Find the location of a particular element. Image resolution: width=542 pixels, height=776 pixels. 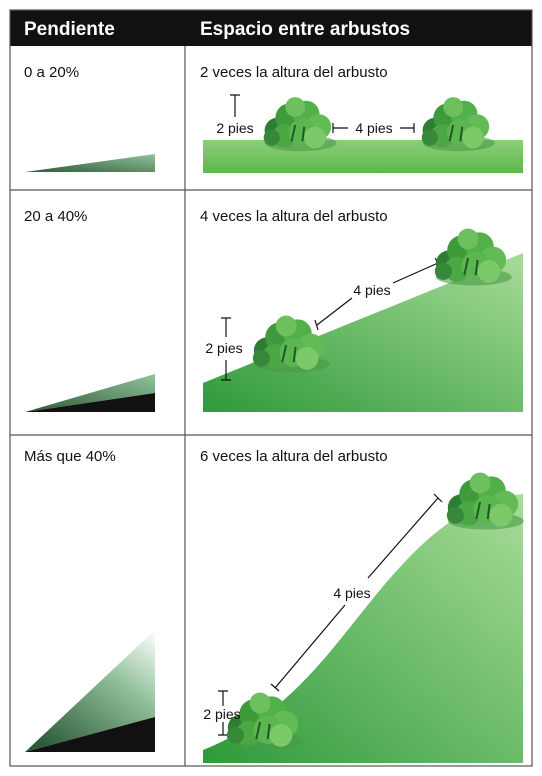

slope-cell: Más que 40% is located at coordinates (70, 456).